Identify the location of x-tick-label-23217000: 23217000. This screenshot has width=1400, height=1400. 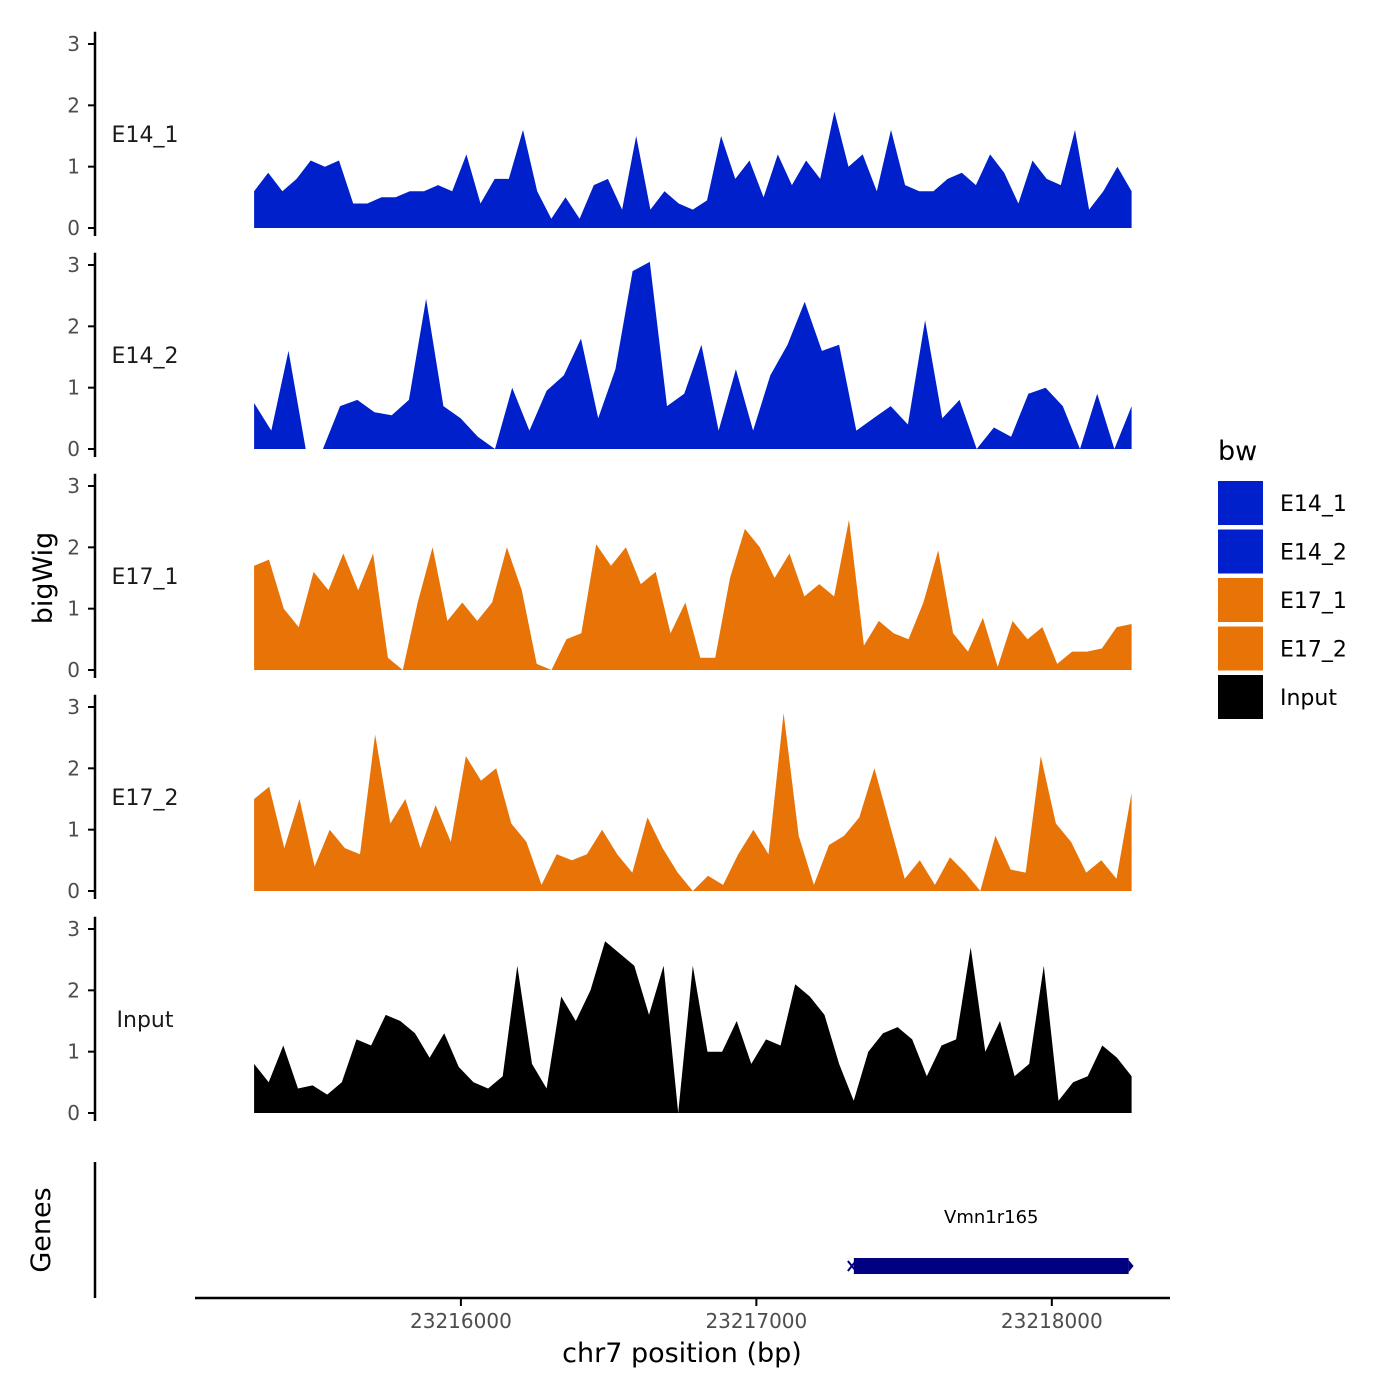
(756, 1321).